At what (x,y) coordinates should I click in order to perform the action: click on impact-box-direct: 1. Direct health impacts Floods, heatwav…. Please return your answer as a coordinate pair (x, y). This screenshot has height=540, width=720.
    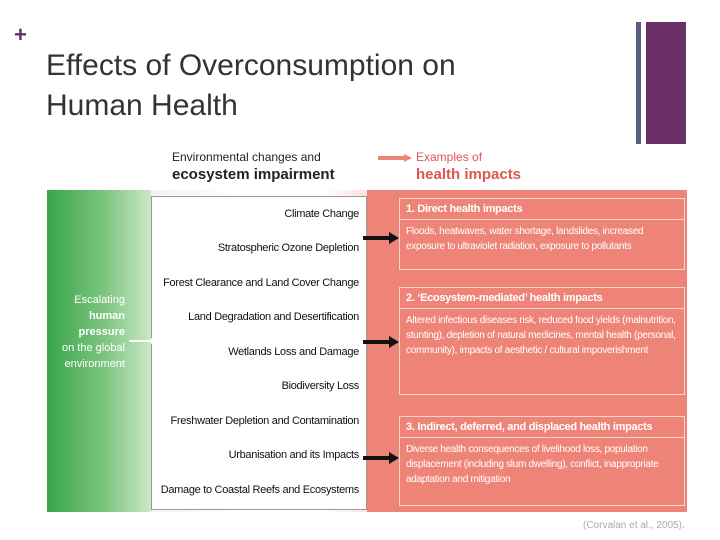
    Looking at the image, I should click on (542, 234).